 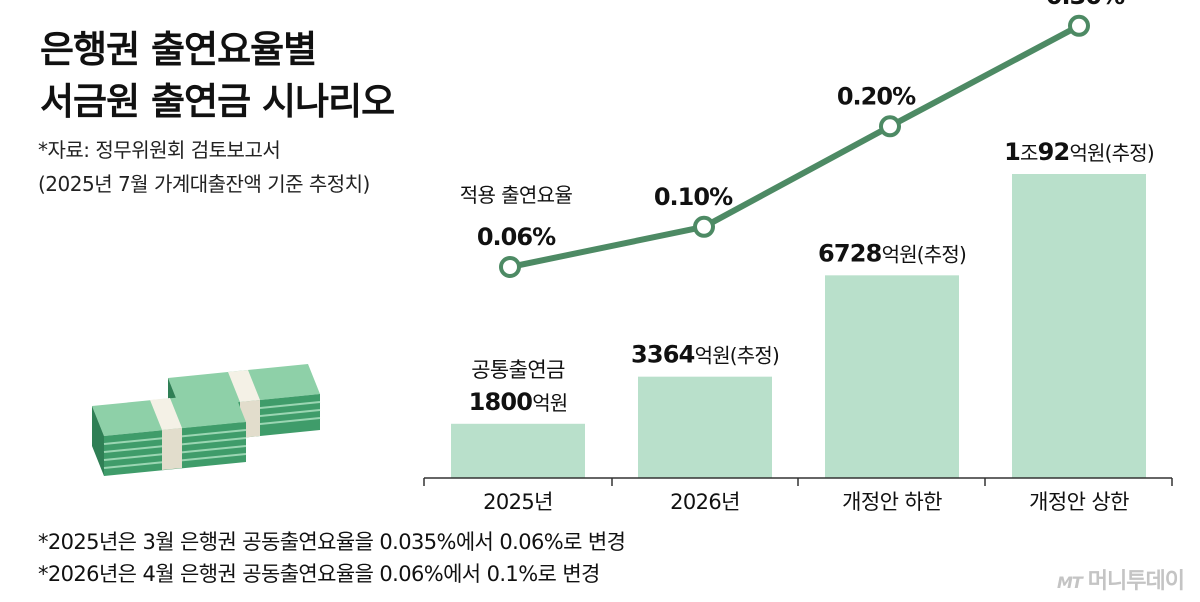 What do you see at coordinates (516, 237) in the screenshot?
I see `rate-label-0: 0.06%` at bounding box center [516, 237].